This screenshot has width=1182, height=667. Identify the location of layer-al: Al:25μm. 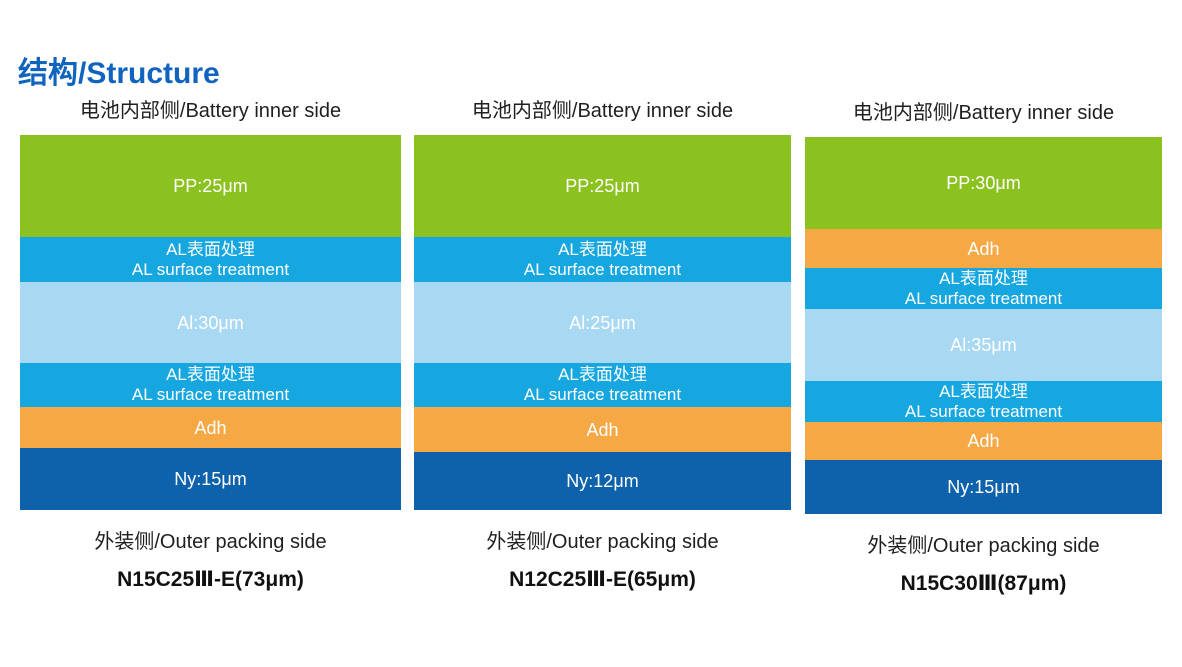
(602, 322).